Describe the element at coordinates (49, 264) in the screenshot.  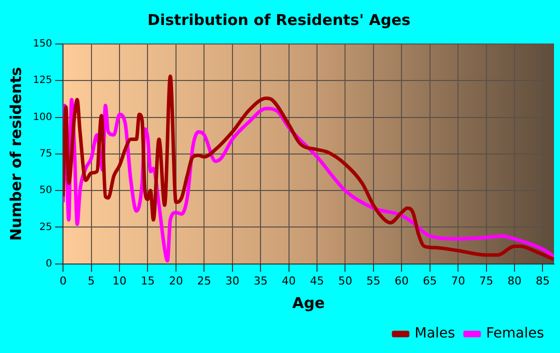
I see `y-tick-label: 0` at that location.